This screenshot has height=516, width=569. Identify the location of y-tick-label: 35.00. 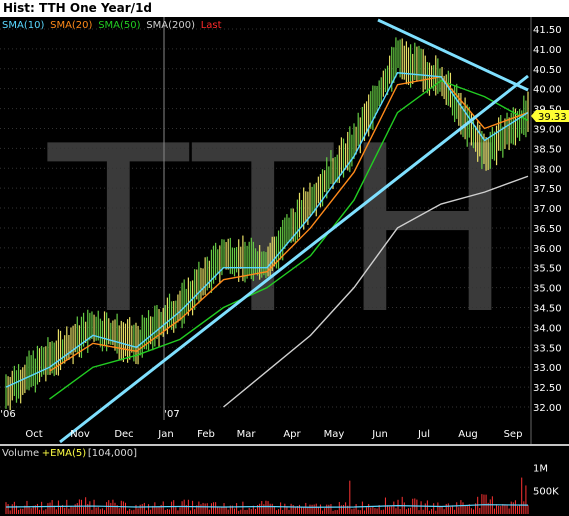
(547, 289).